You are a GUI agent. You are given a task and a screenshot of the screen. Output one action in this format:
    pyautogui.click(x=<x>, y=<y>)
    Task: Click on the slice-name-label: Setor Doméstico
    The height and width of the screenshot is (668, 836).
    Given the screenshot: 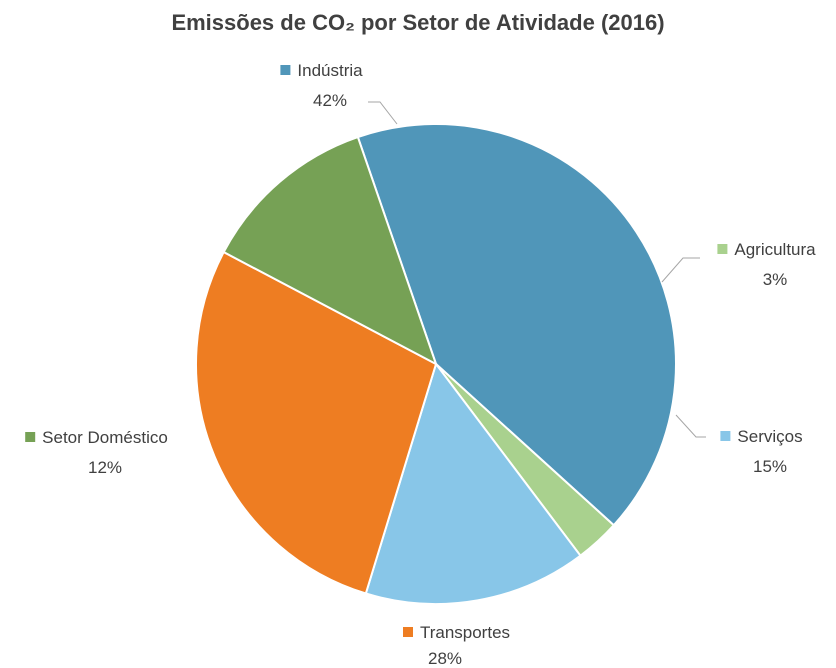 What is the action you would take?
    pyautogui.click(x=105, y=437)
    